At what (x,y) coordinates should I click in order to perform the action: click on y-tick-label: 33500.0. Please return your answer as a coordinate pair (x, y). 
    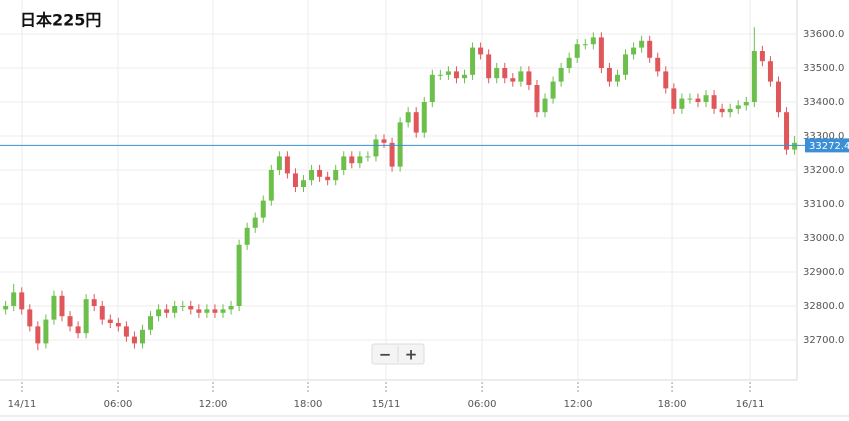
    Looking at the image, I should click on (823, 68).